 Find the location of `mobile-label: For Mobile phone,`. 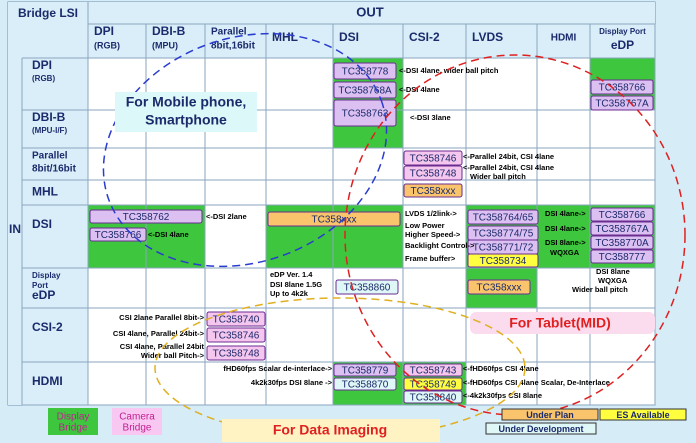

mobile-label: For Mobile phone, is located at coordinates (186, 102).